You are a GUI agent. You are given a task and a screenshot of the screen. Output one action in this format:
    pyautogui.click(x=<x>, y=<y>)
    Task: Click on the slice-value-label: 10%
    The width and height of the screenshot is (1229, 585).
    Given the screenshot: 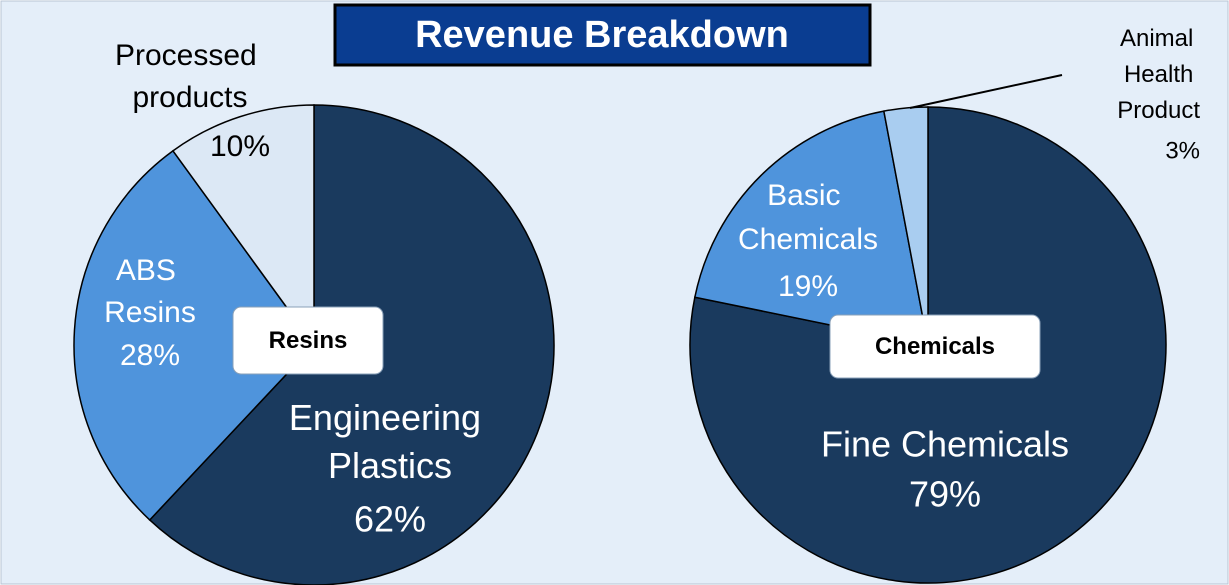 What is the action you would take?
    pyautogui.click(x=240, y=146)
    